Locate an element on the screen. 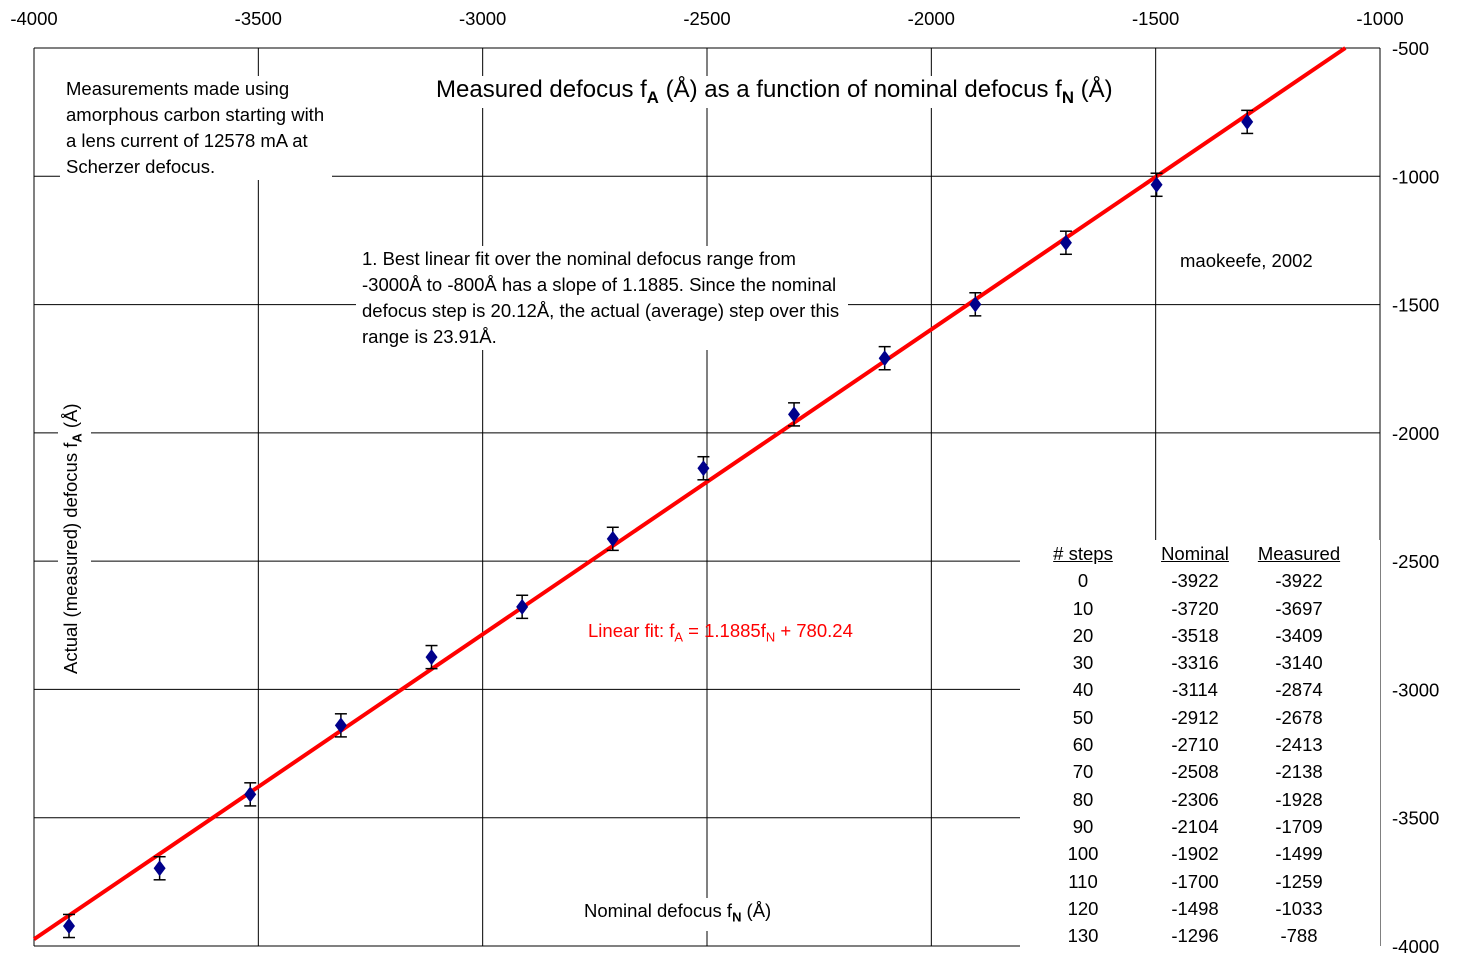  y-tick-label: -2500 is located at coordinates (1415, 561).